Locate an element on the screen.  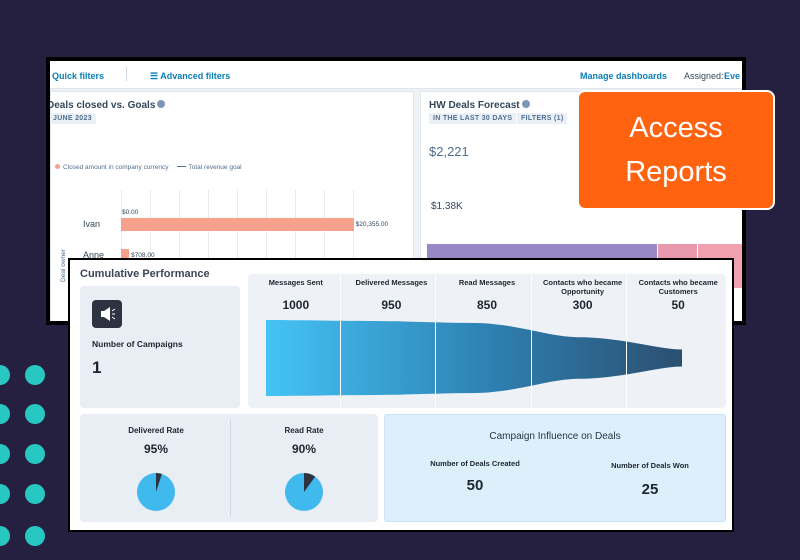
delivered-rate-pie is located at coordinates (156, 492).